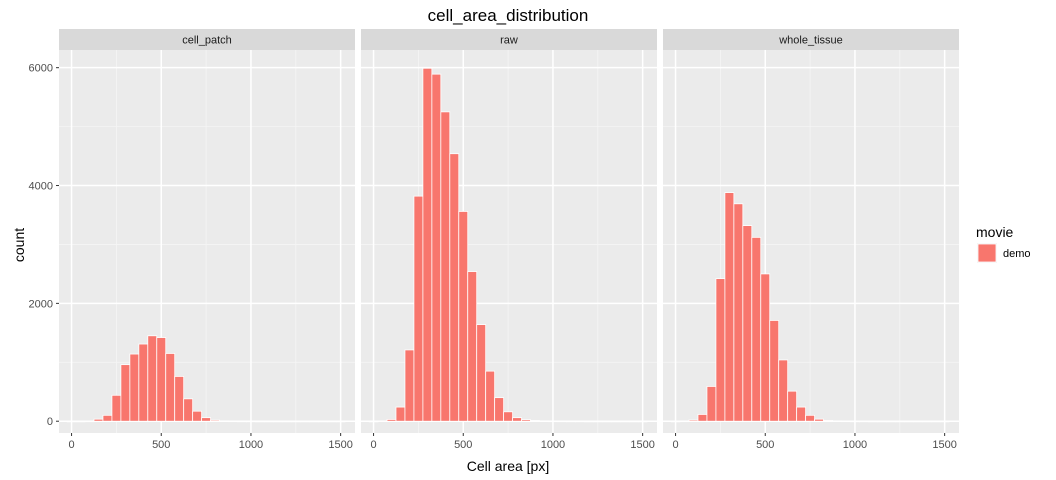  I want to click on y-tick-label: 0, so click(50, 422).